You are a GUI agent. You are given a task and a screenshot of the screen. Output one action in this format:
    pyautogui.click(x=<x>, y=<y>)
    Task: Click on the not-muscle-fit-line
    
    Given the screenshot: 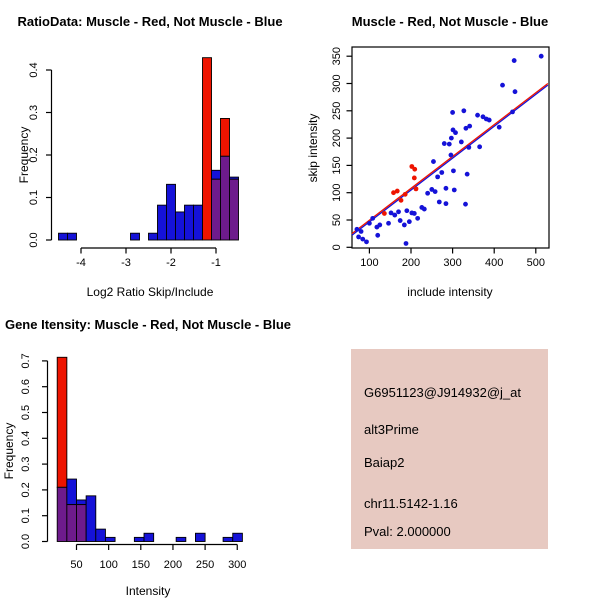 What is the action you would take?
    pyautogui.click(x=450, y=160)
    